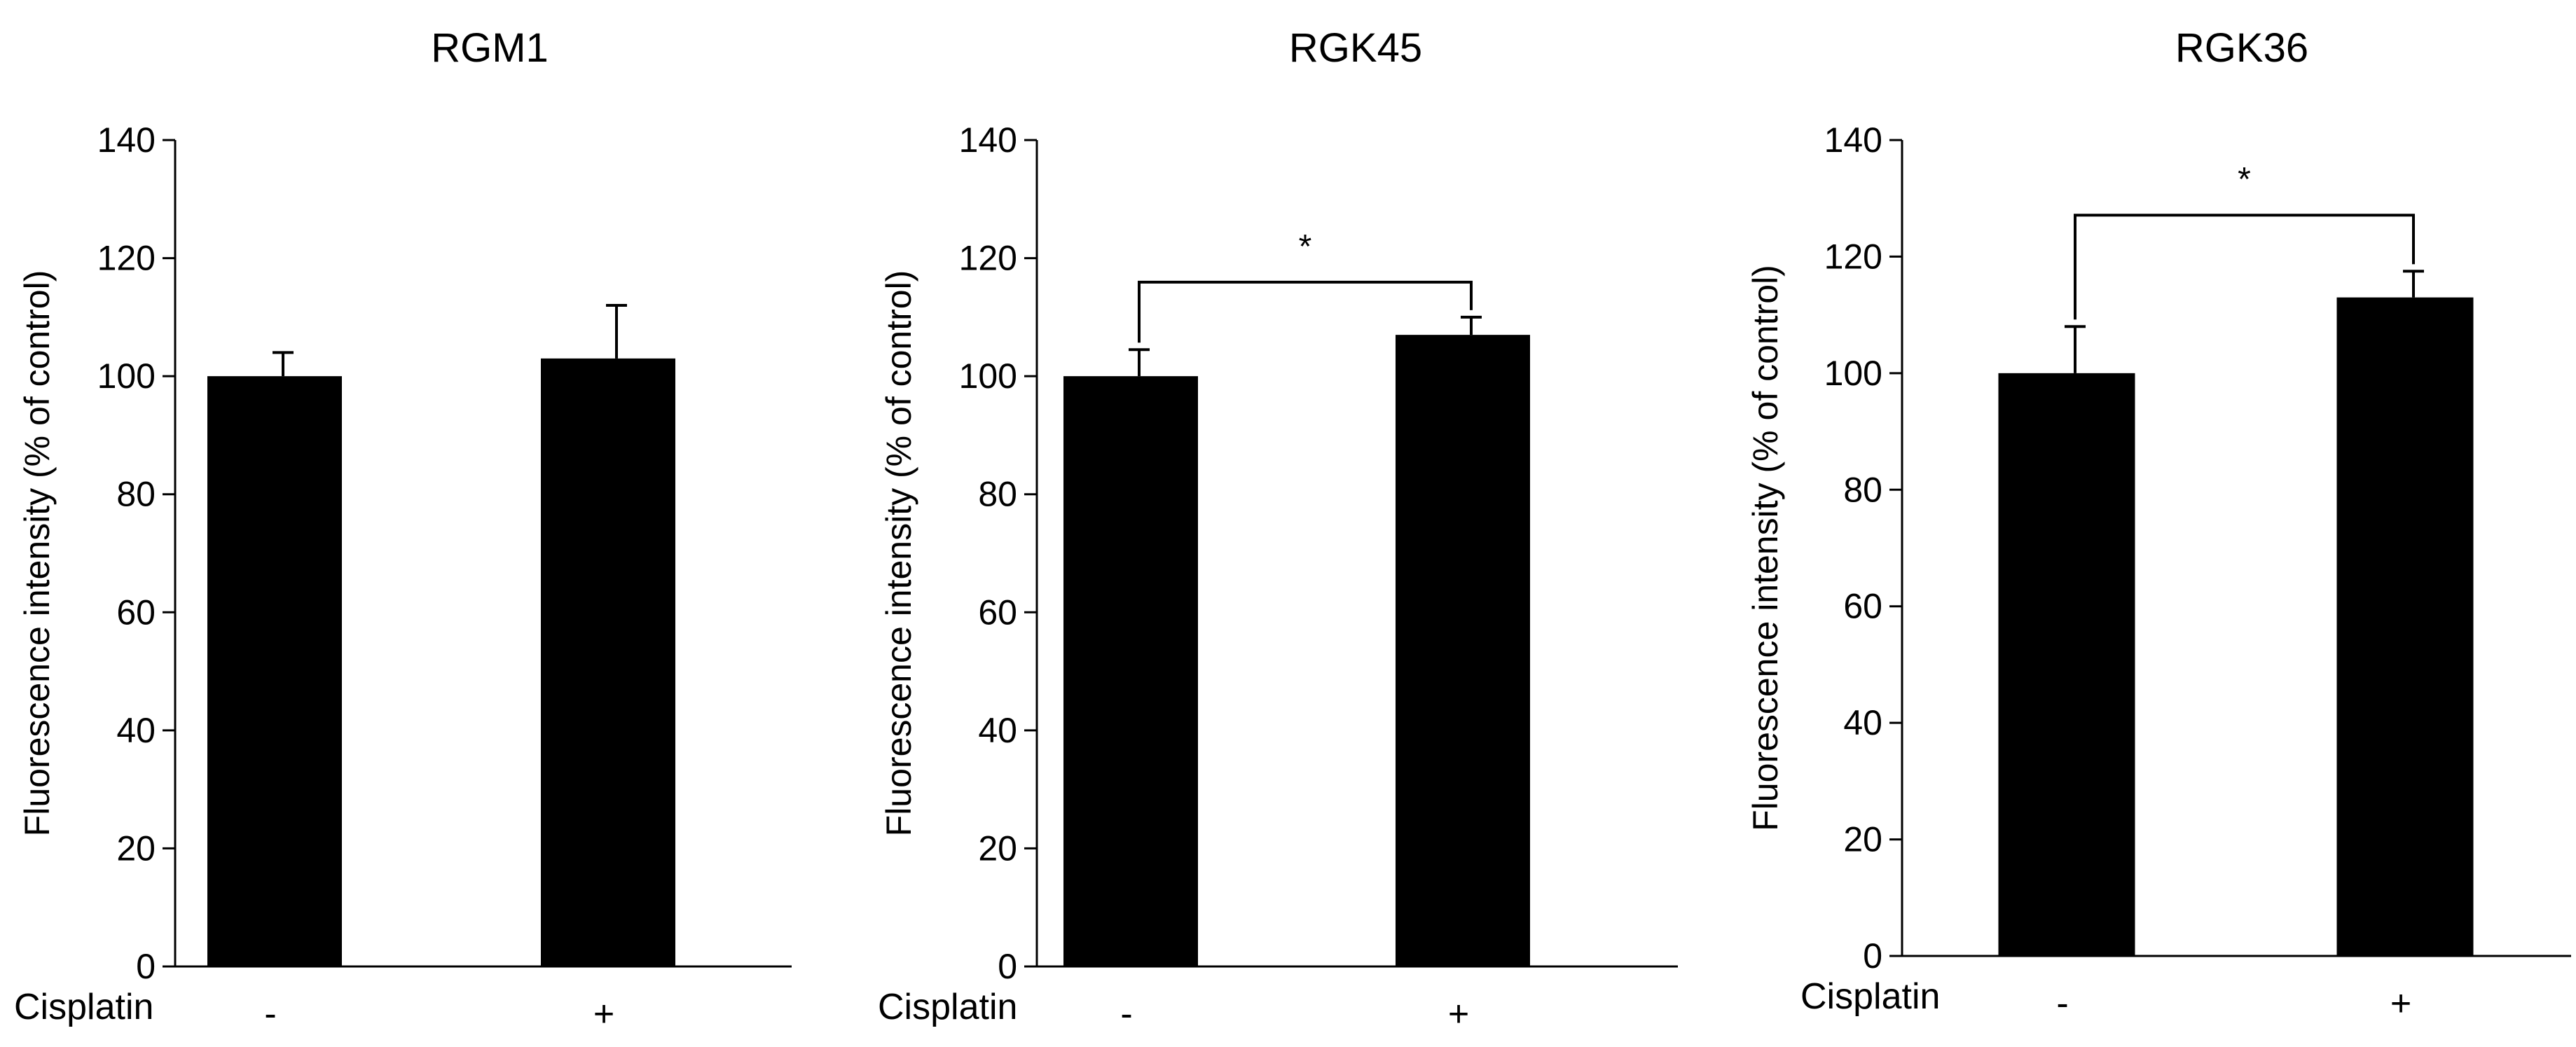 This screenshot has width=2576, height=1047. I want to click on chart-title: RGK36, so click(2241, 48).